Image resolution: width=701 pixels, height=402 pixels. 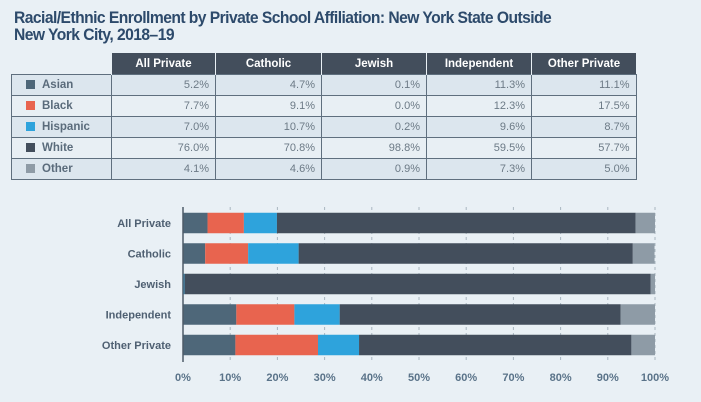 I want to click on category-label: Catholic, so click(x=149, y=255).